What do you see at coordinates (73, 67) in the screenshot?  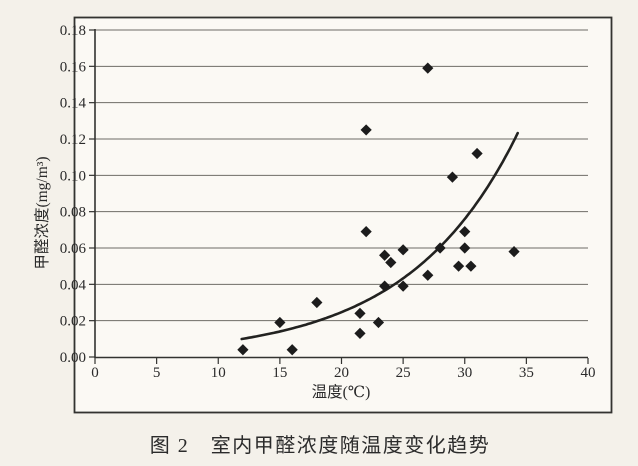 I see `y-tick-label: 0.16` at bounding box center [73, 67].